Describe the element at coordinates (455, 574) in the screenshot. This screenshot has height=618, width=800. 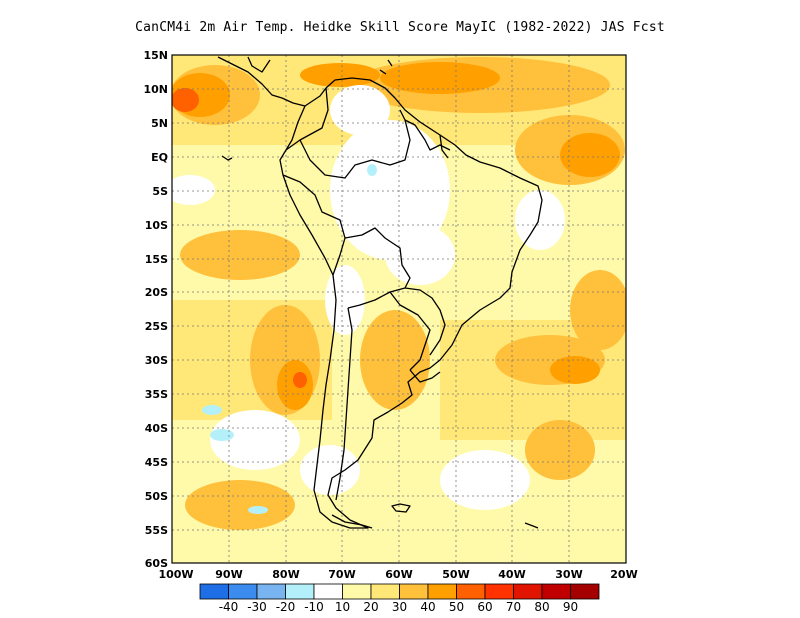
I see `lon-tick: 50W` at that location.